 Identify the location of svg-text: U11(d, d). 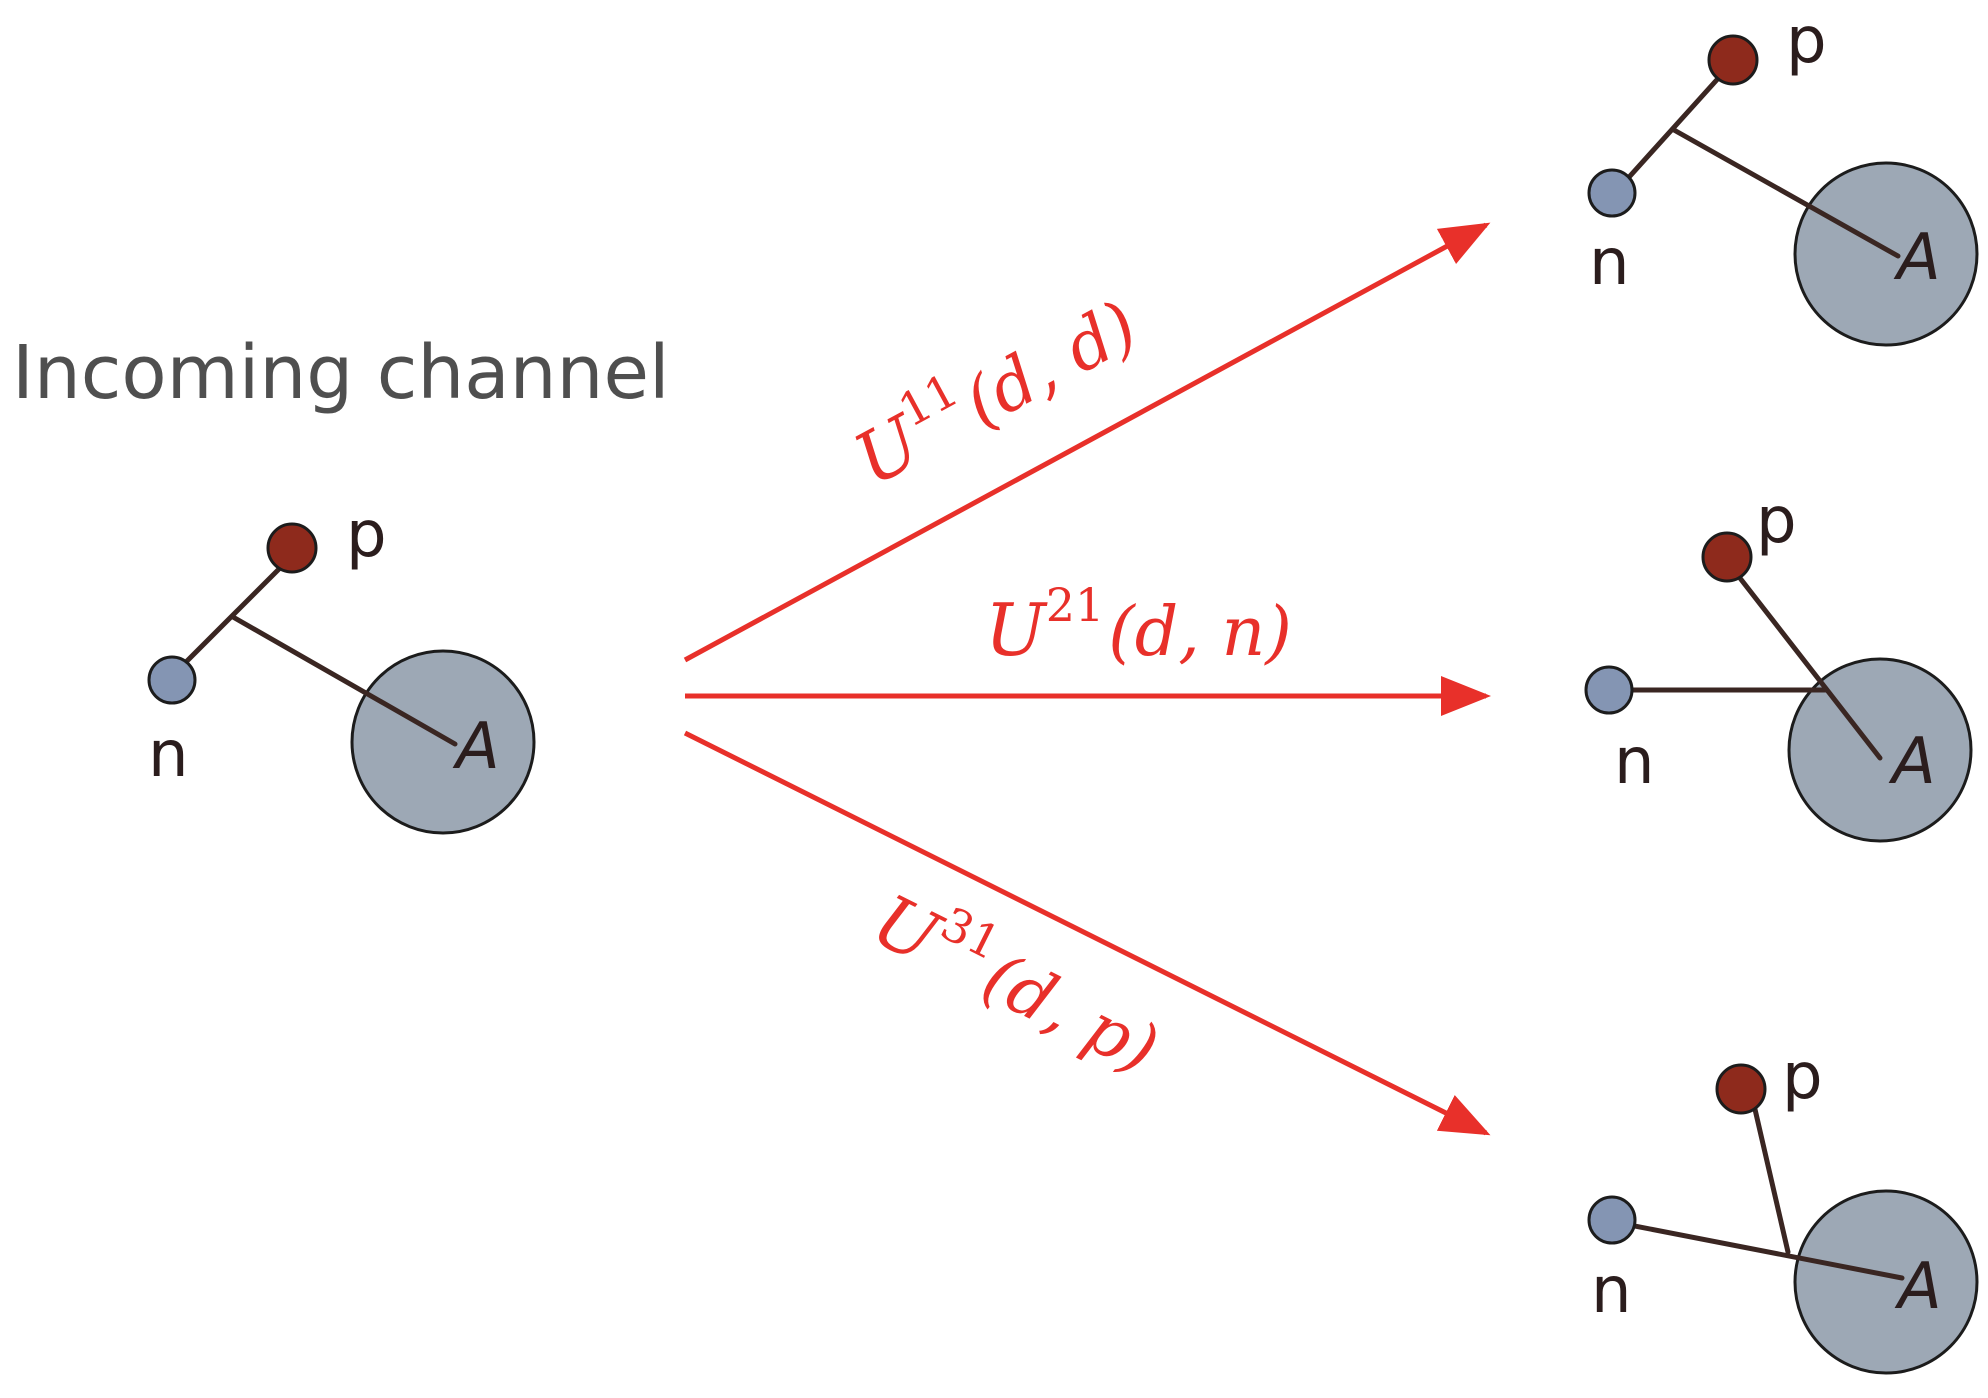
(993, 387).